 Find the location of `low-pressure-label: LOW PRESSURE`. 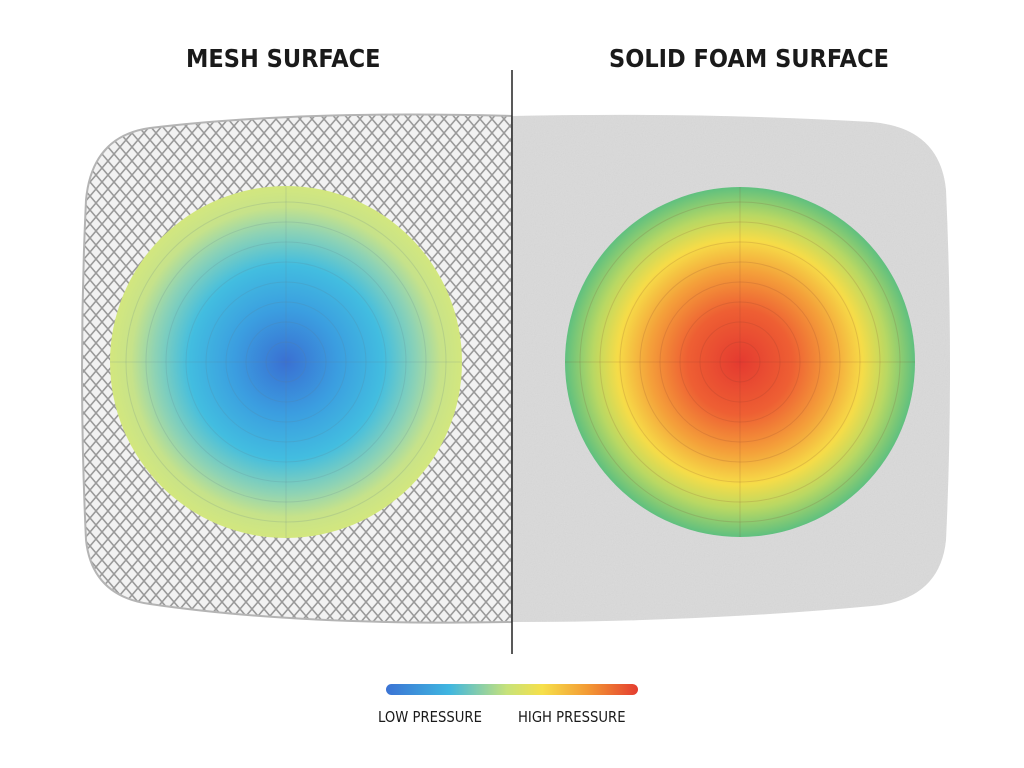

low-pressure-label: LOW PRESSURE is located at coordinates (430, 717).